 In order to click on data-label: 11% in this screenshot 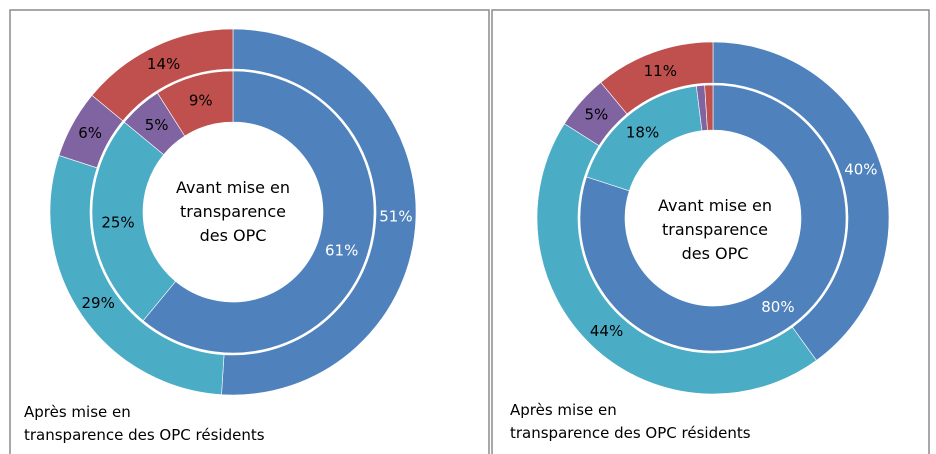, I will do `click(660, 71)`.